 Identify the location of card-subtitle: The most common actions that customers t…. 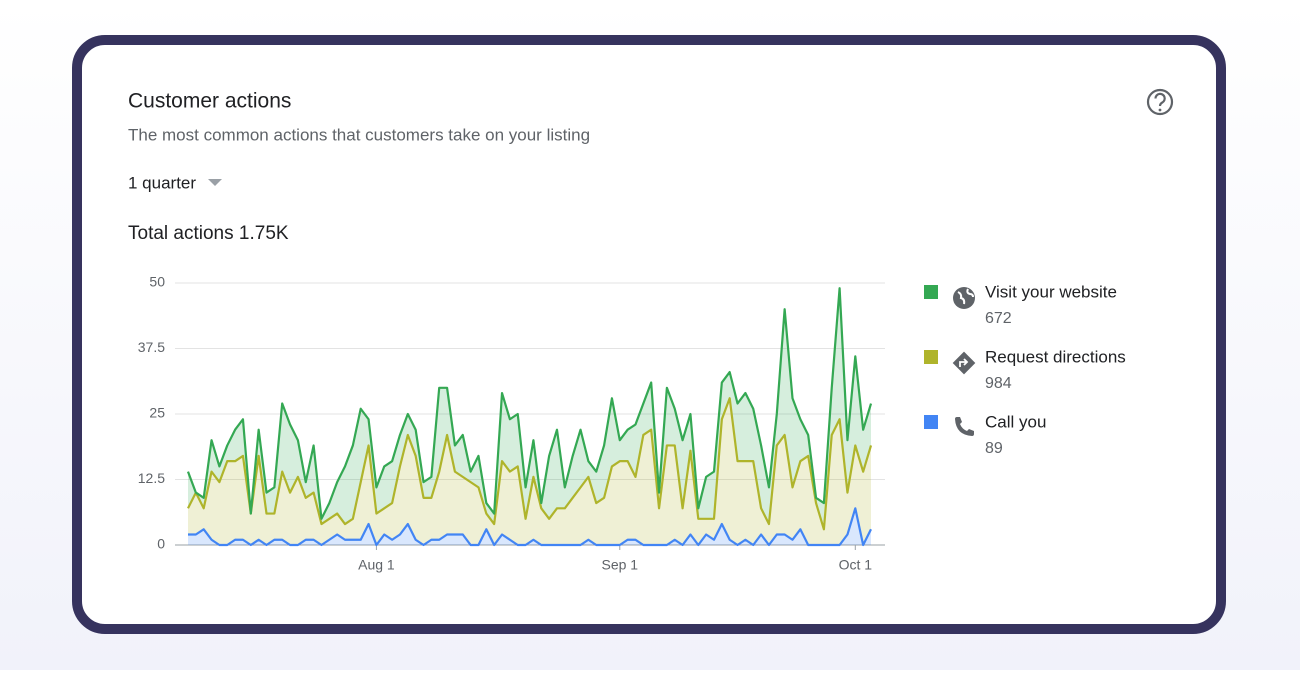
(359, 134).